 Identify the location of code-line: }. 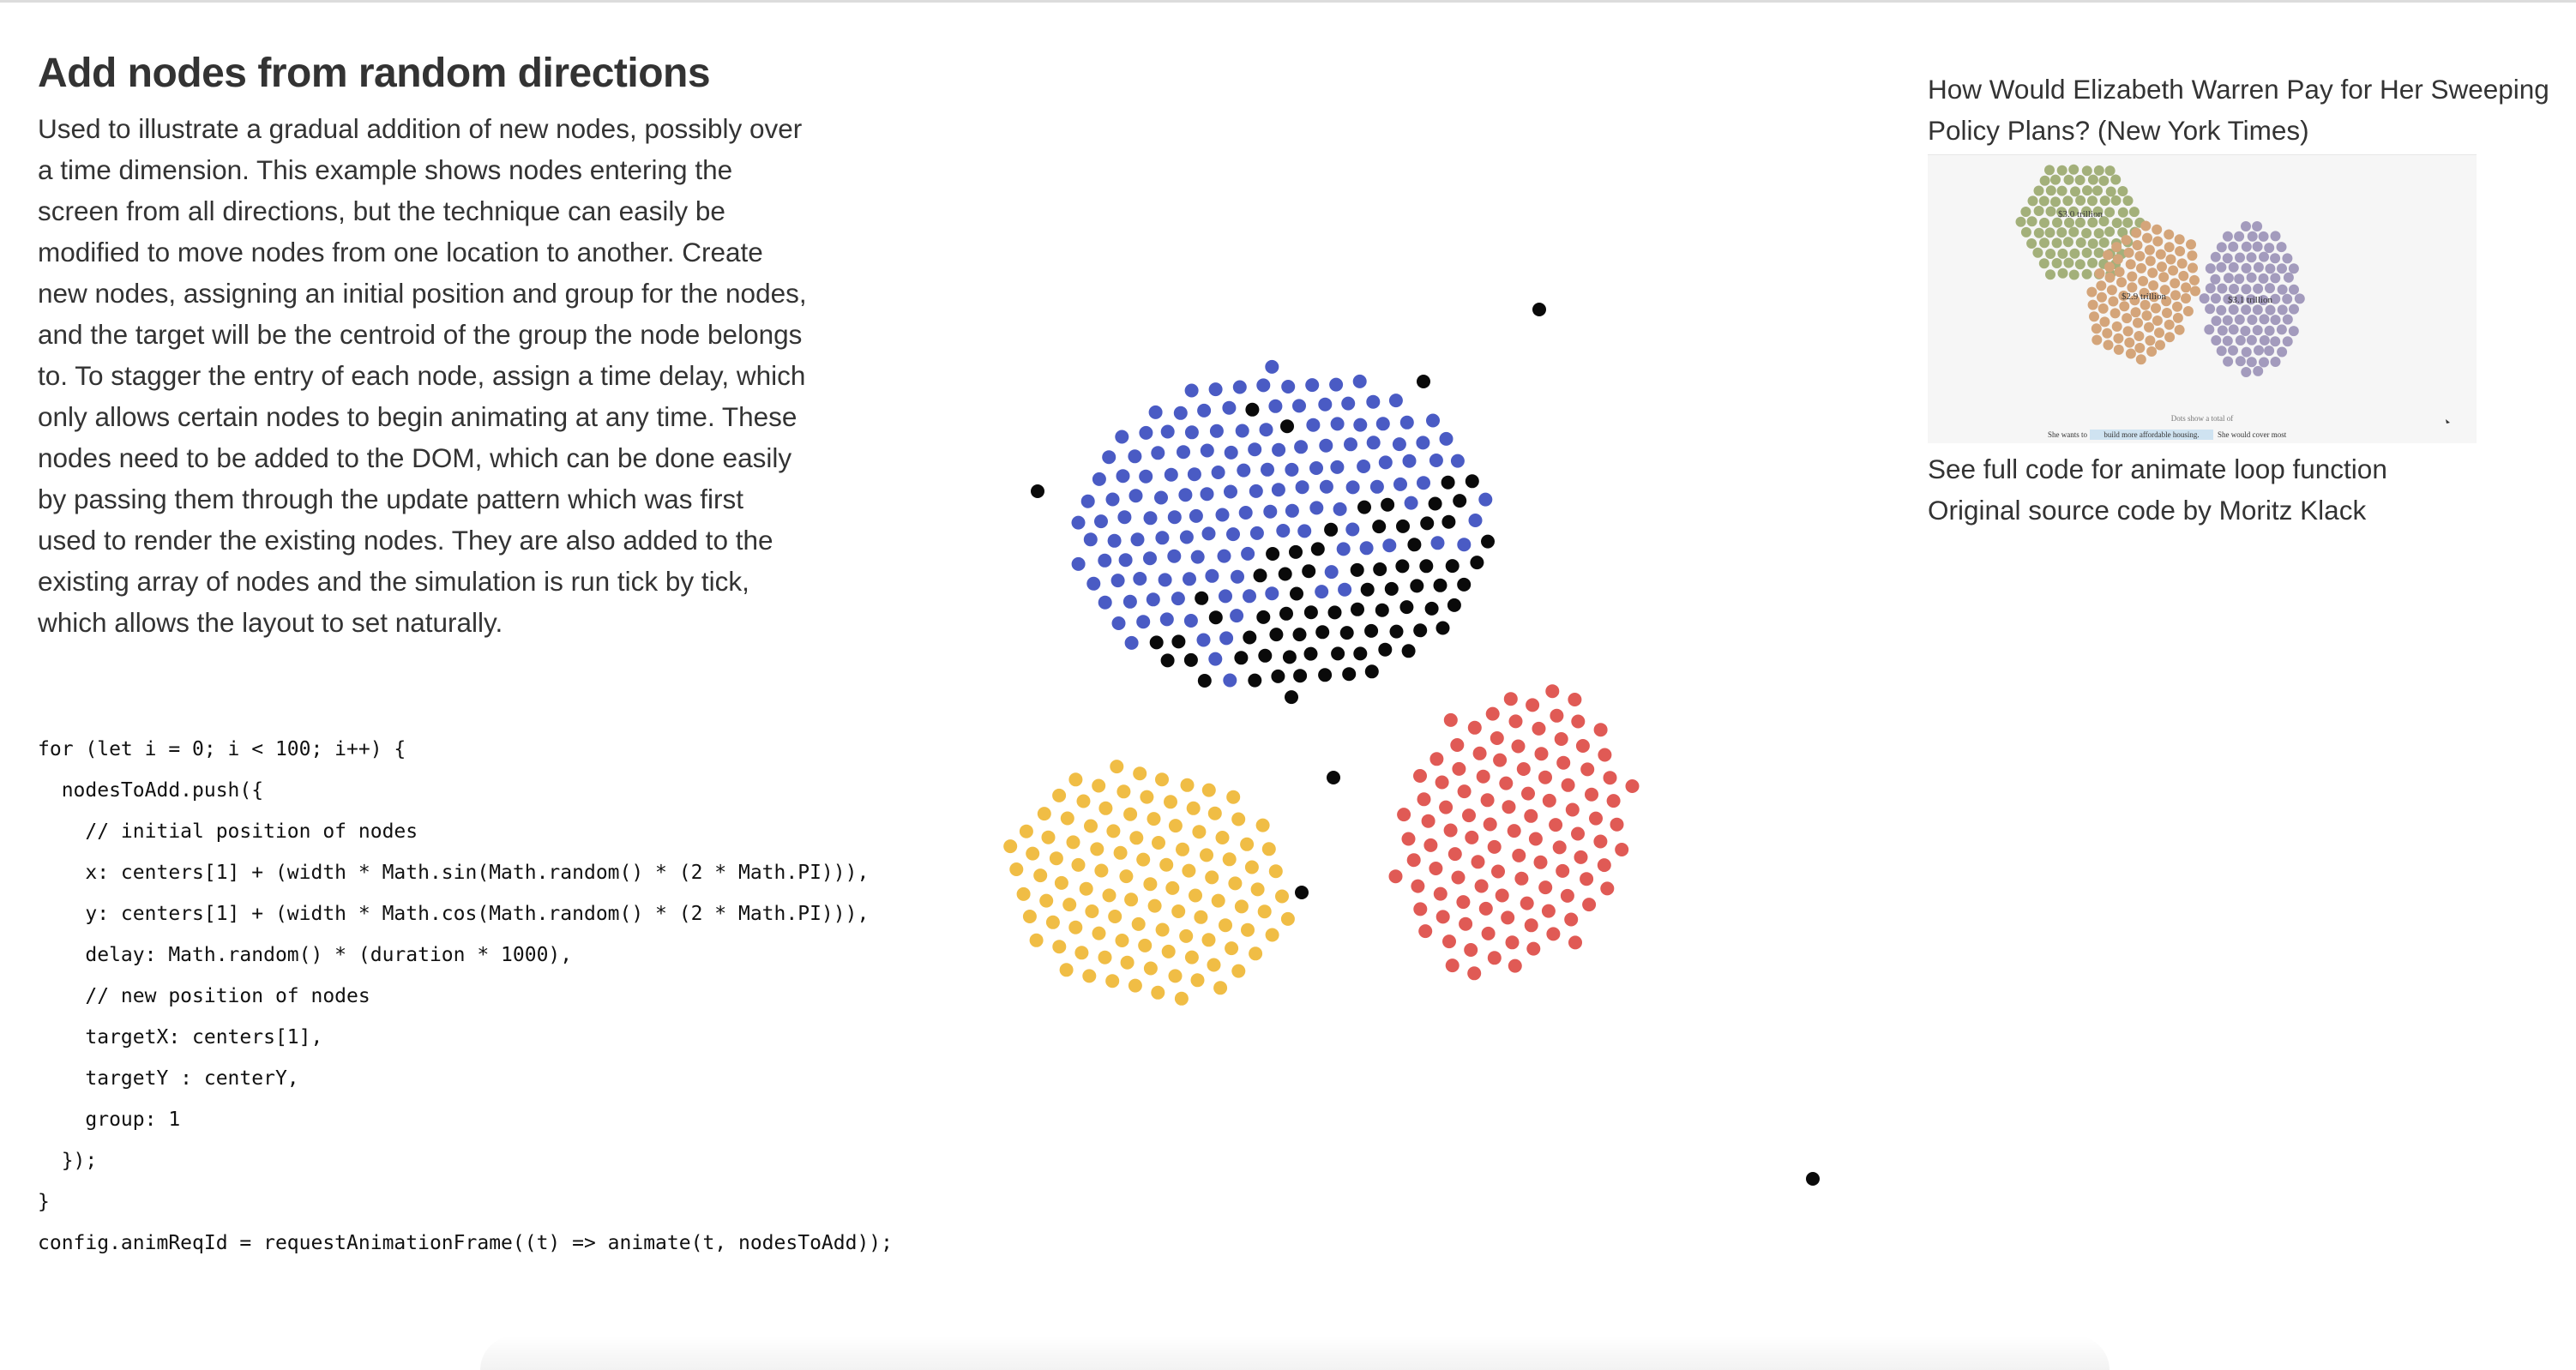
(44, 1202).